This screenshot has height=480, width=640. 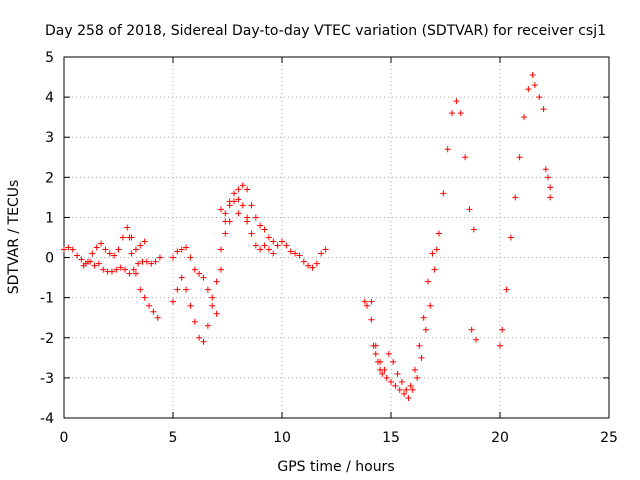 I want to click on y-tick-label: 4, so click(x=49, y=98).